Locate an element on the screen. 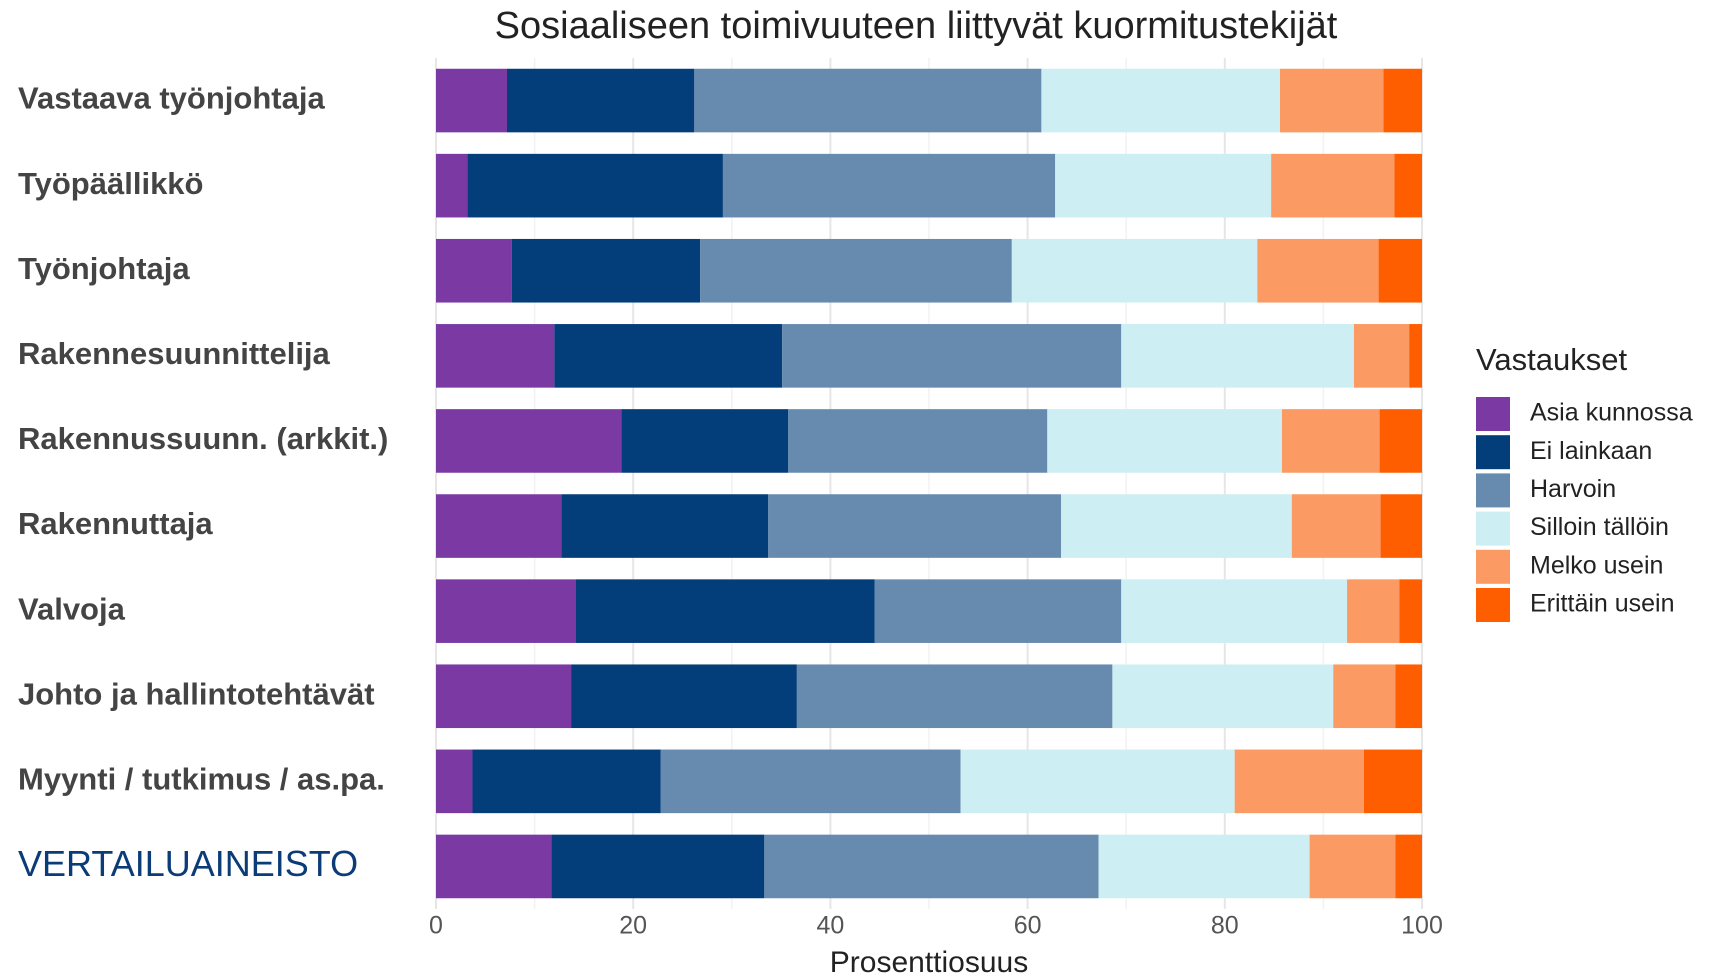 The image size is (1716, 978). y-tick-label: Rakennussuunn. (arkkit.) is located at coordinates (203, 438).